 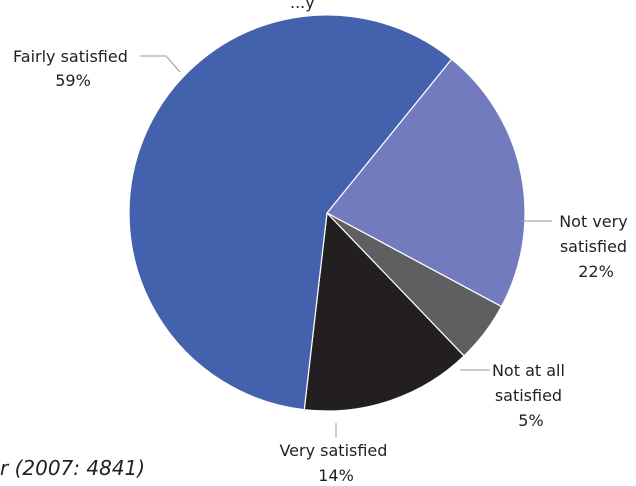 I want to click on label-not-at-all-satisfied: Not at all satisfied 5%, so click(x=531, y=395).